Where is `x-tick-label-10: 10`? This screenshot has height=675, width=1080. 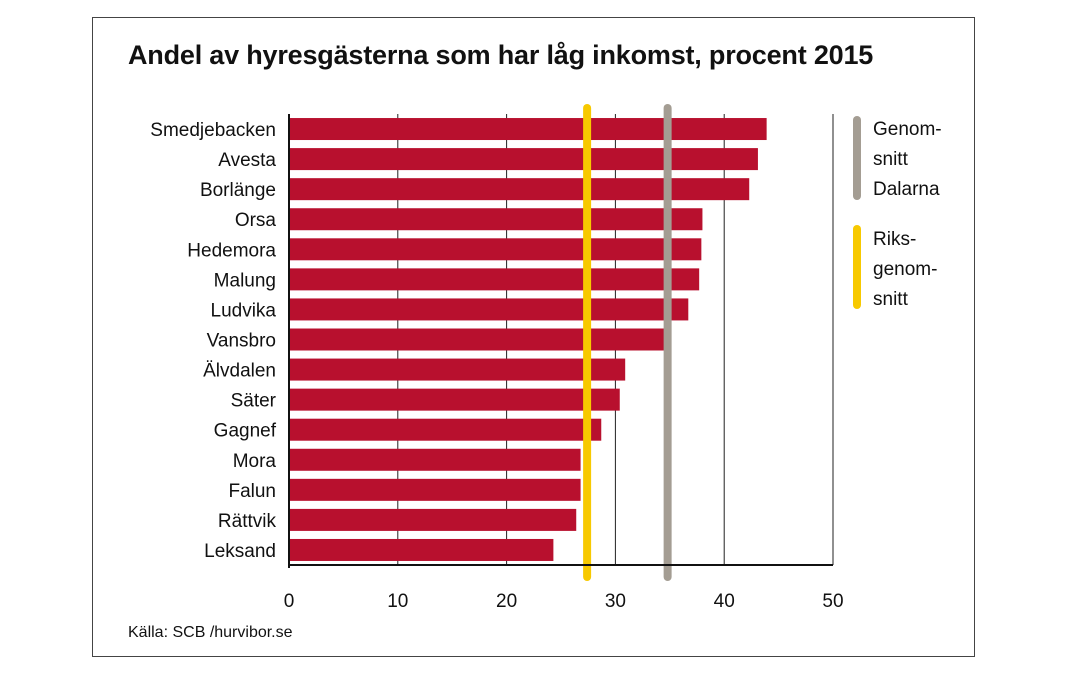 x-tick-label-10: 10 is located at coordinates (397, 601).